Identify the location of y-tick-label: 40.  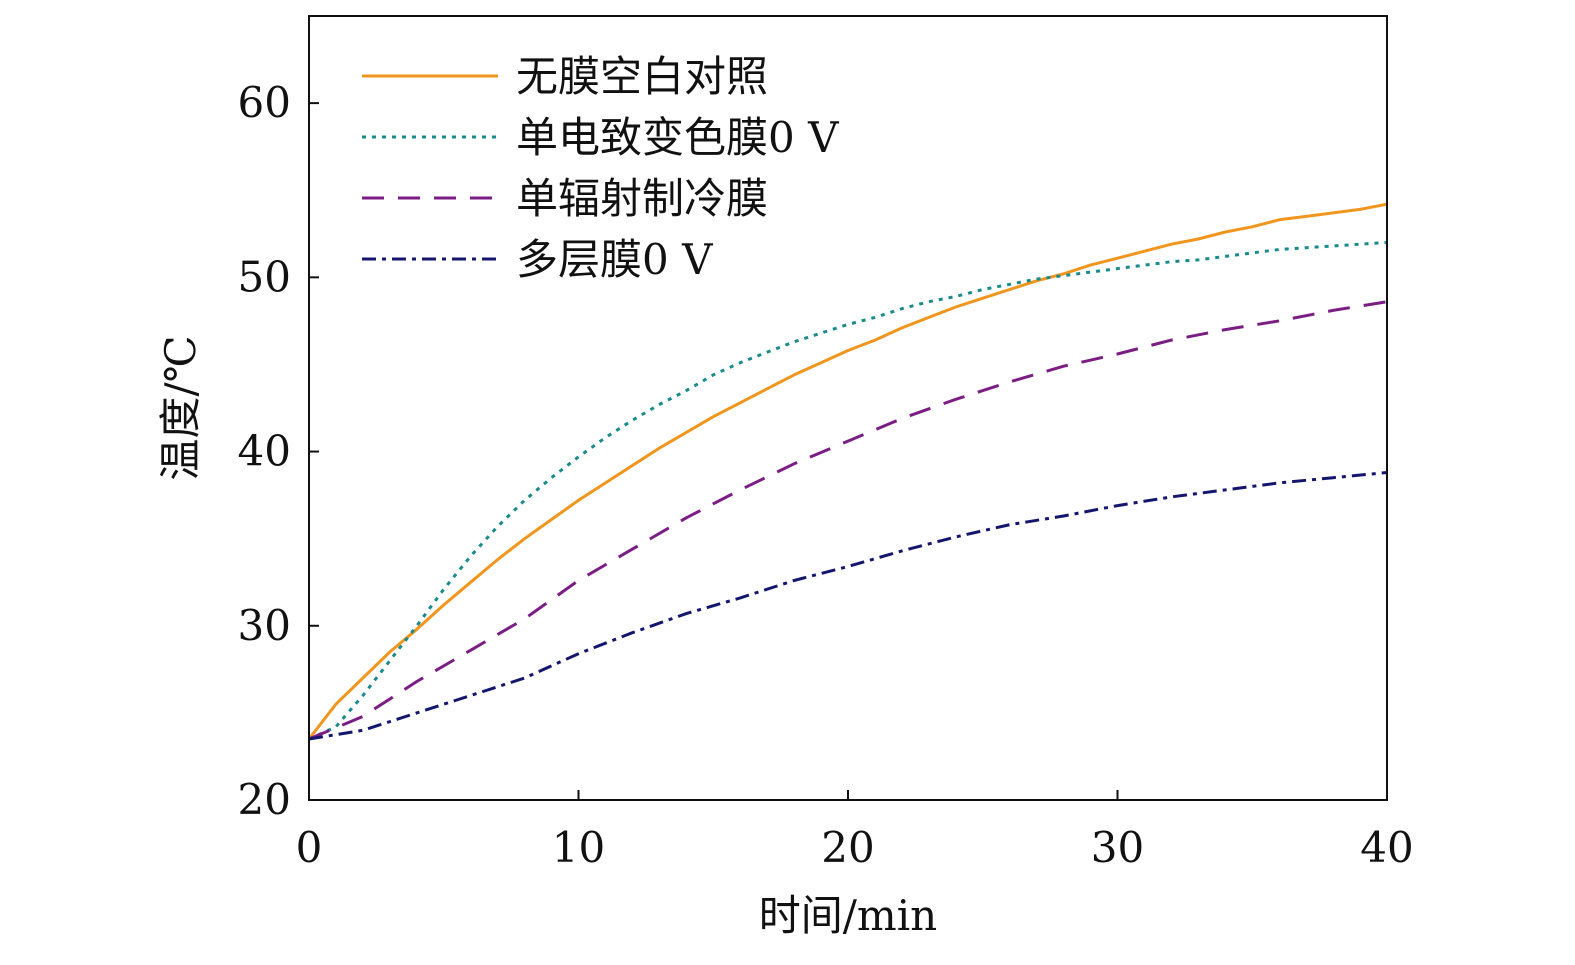
(264, 451).